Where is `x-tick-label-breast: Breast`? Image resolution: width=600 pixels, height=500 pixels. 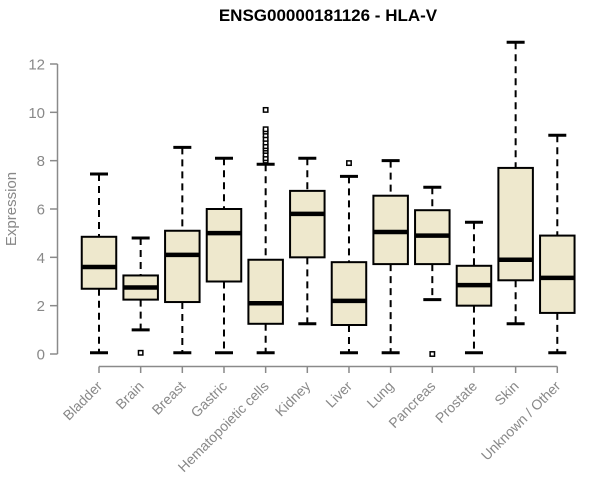 x-tick-label-breast: Breast is located at coordinates (169, 398).